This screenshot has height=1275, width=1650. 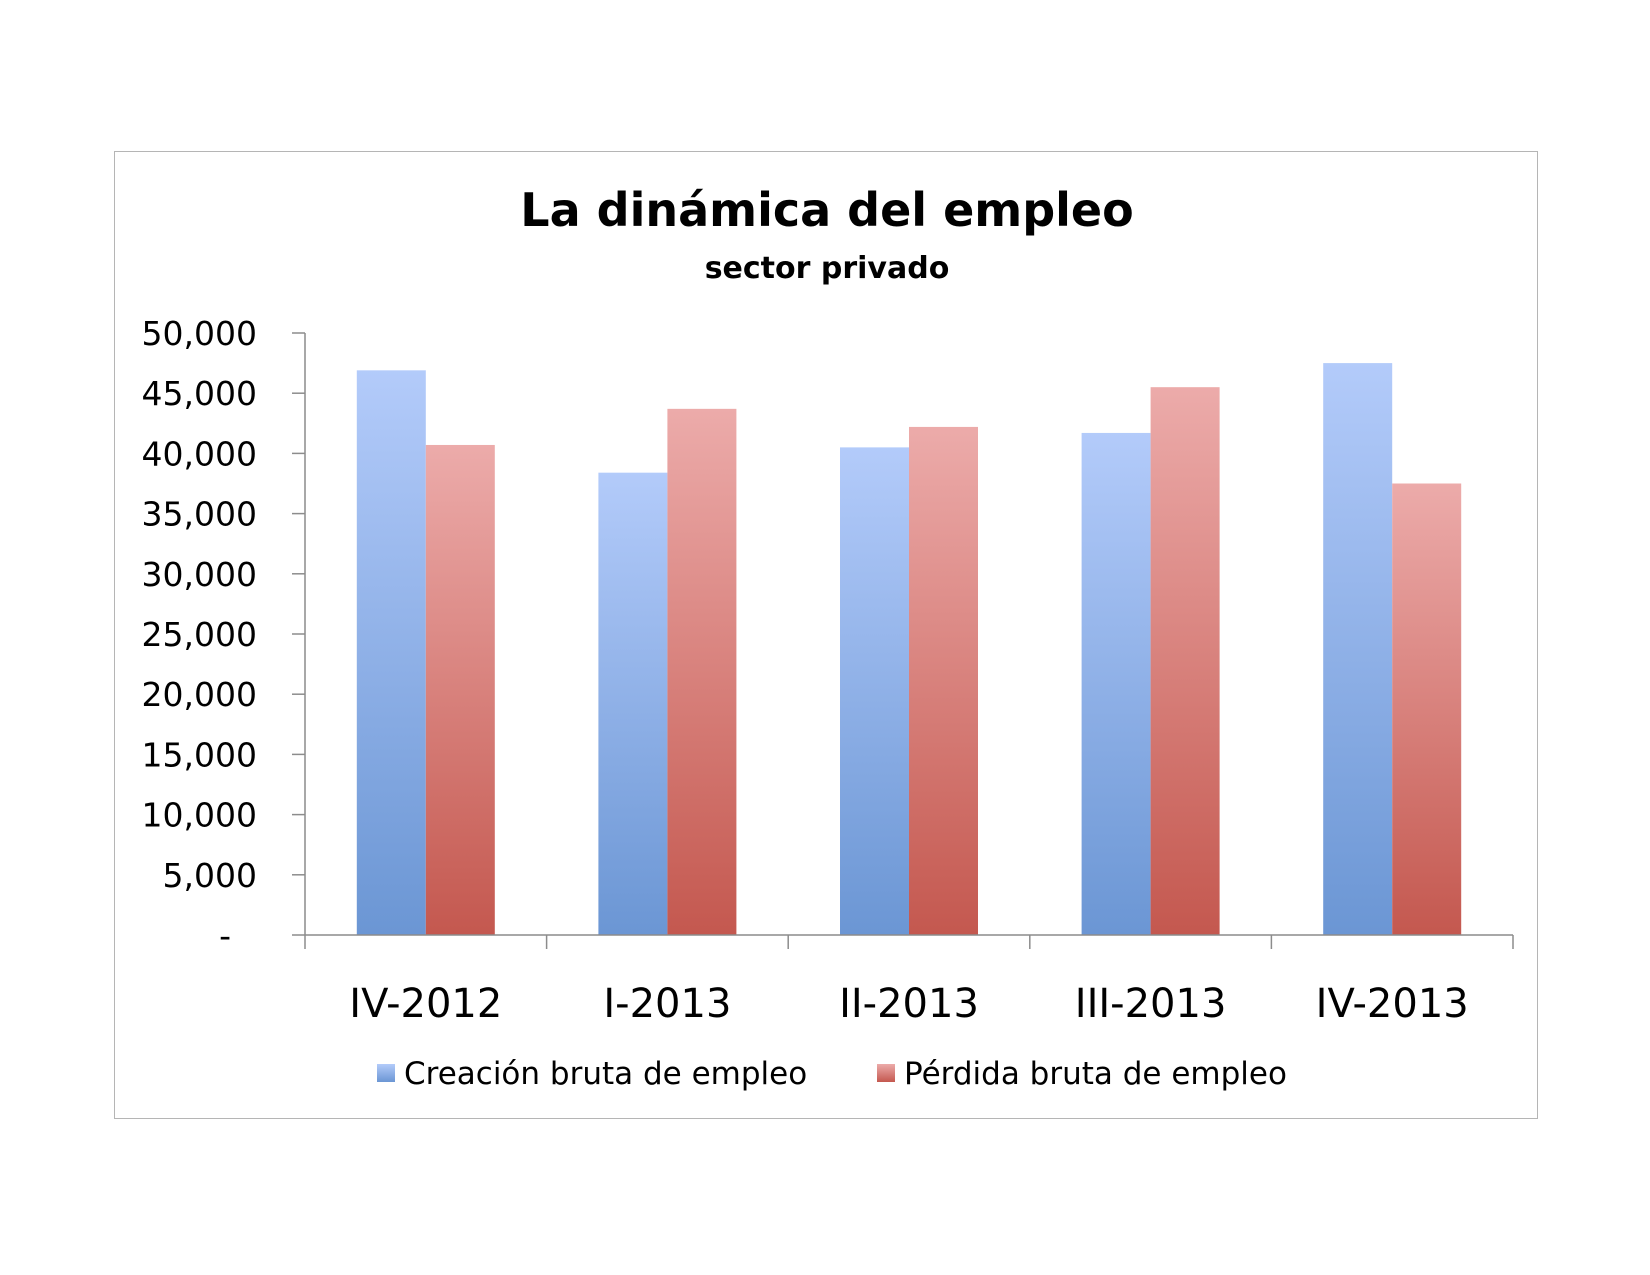 I want to click on bar-perdida-III-2013, so click(x=1185, y=661).